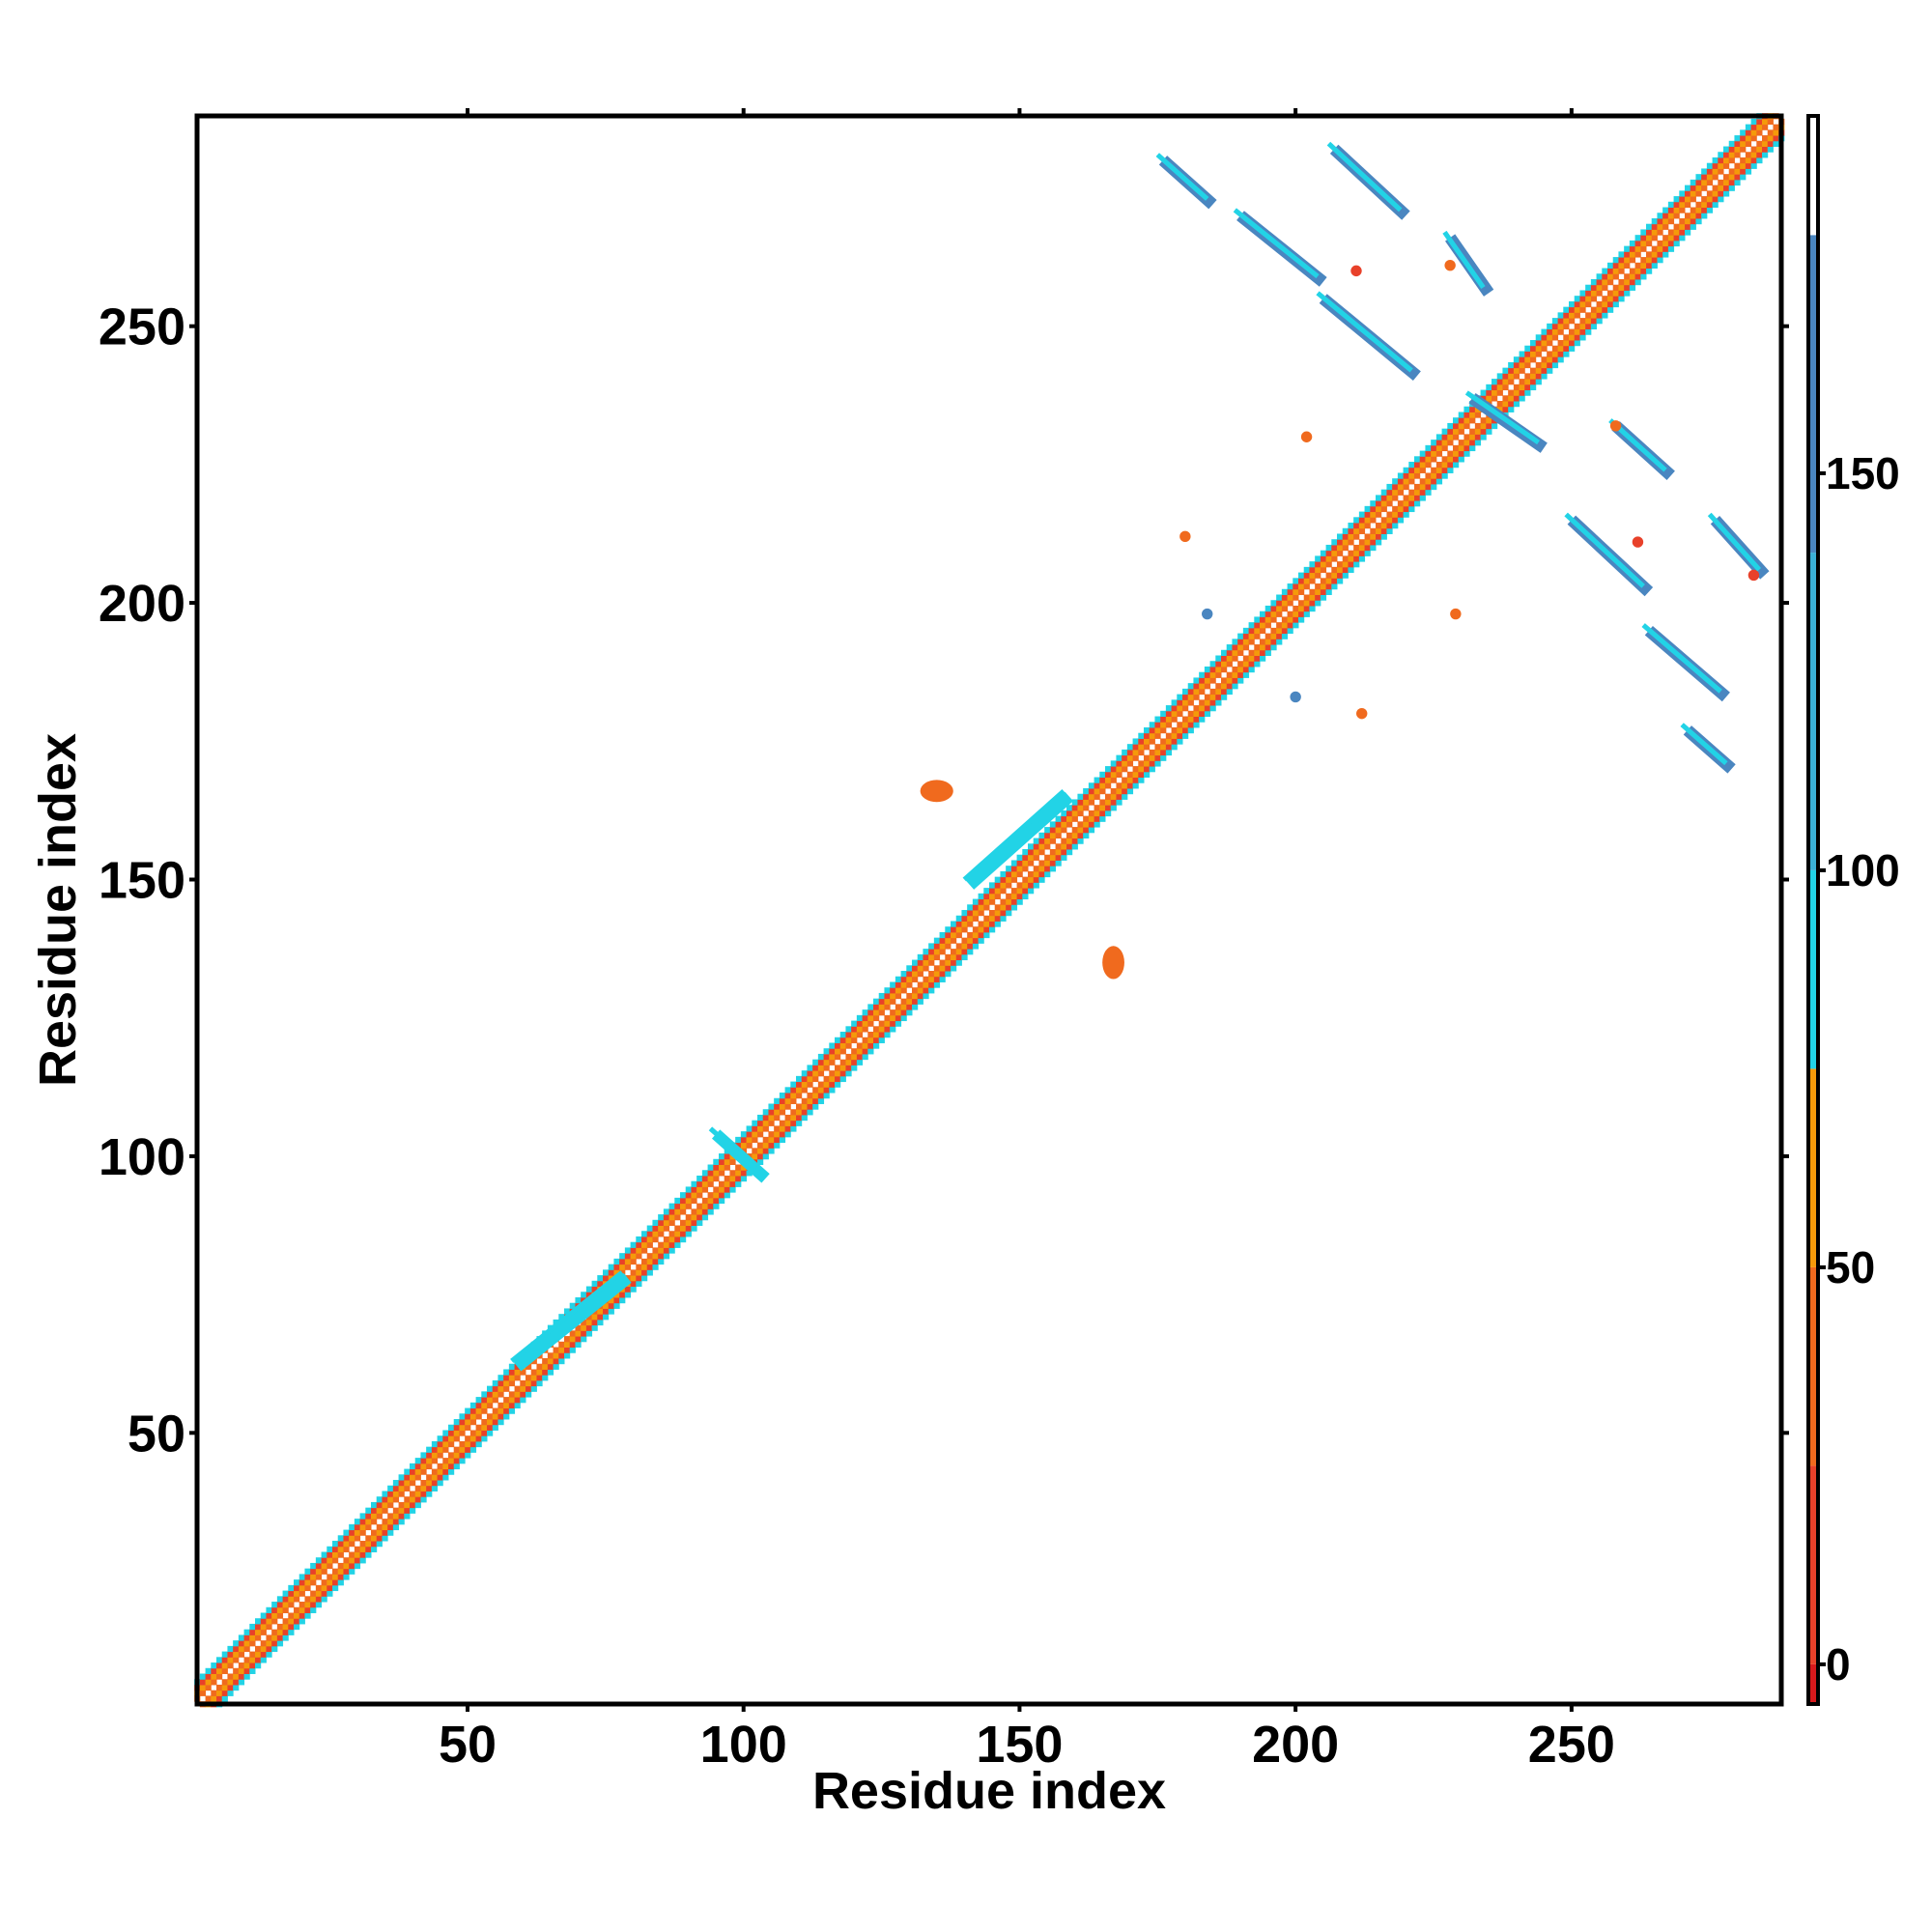 The width and height of the screenshot is (1932, 1932). What do you see at coordinates (1362, 713) in the screenshot?
I see `contact-blob` at bounding box center [1362, 713].